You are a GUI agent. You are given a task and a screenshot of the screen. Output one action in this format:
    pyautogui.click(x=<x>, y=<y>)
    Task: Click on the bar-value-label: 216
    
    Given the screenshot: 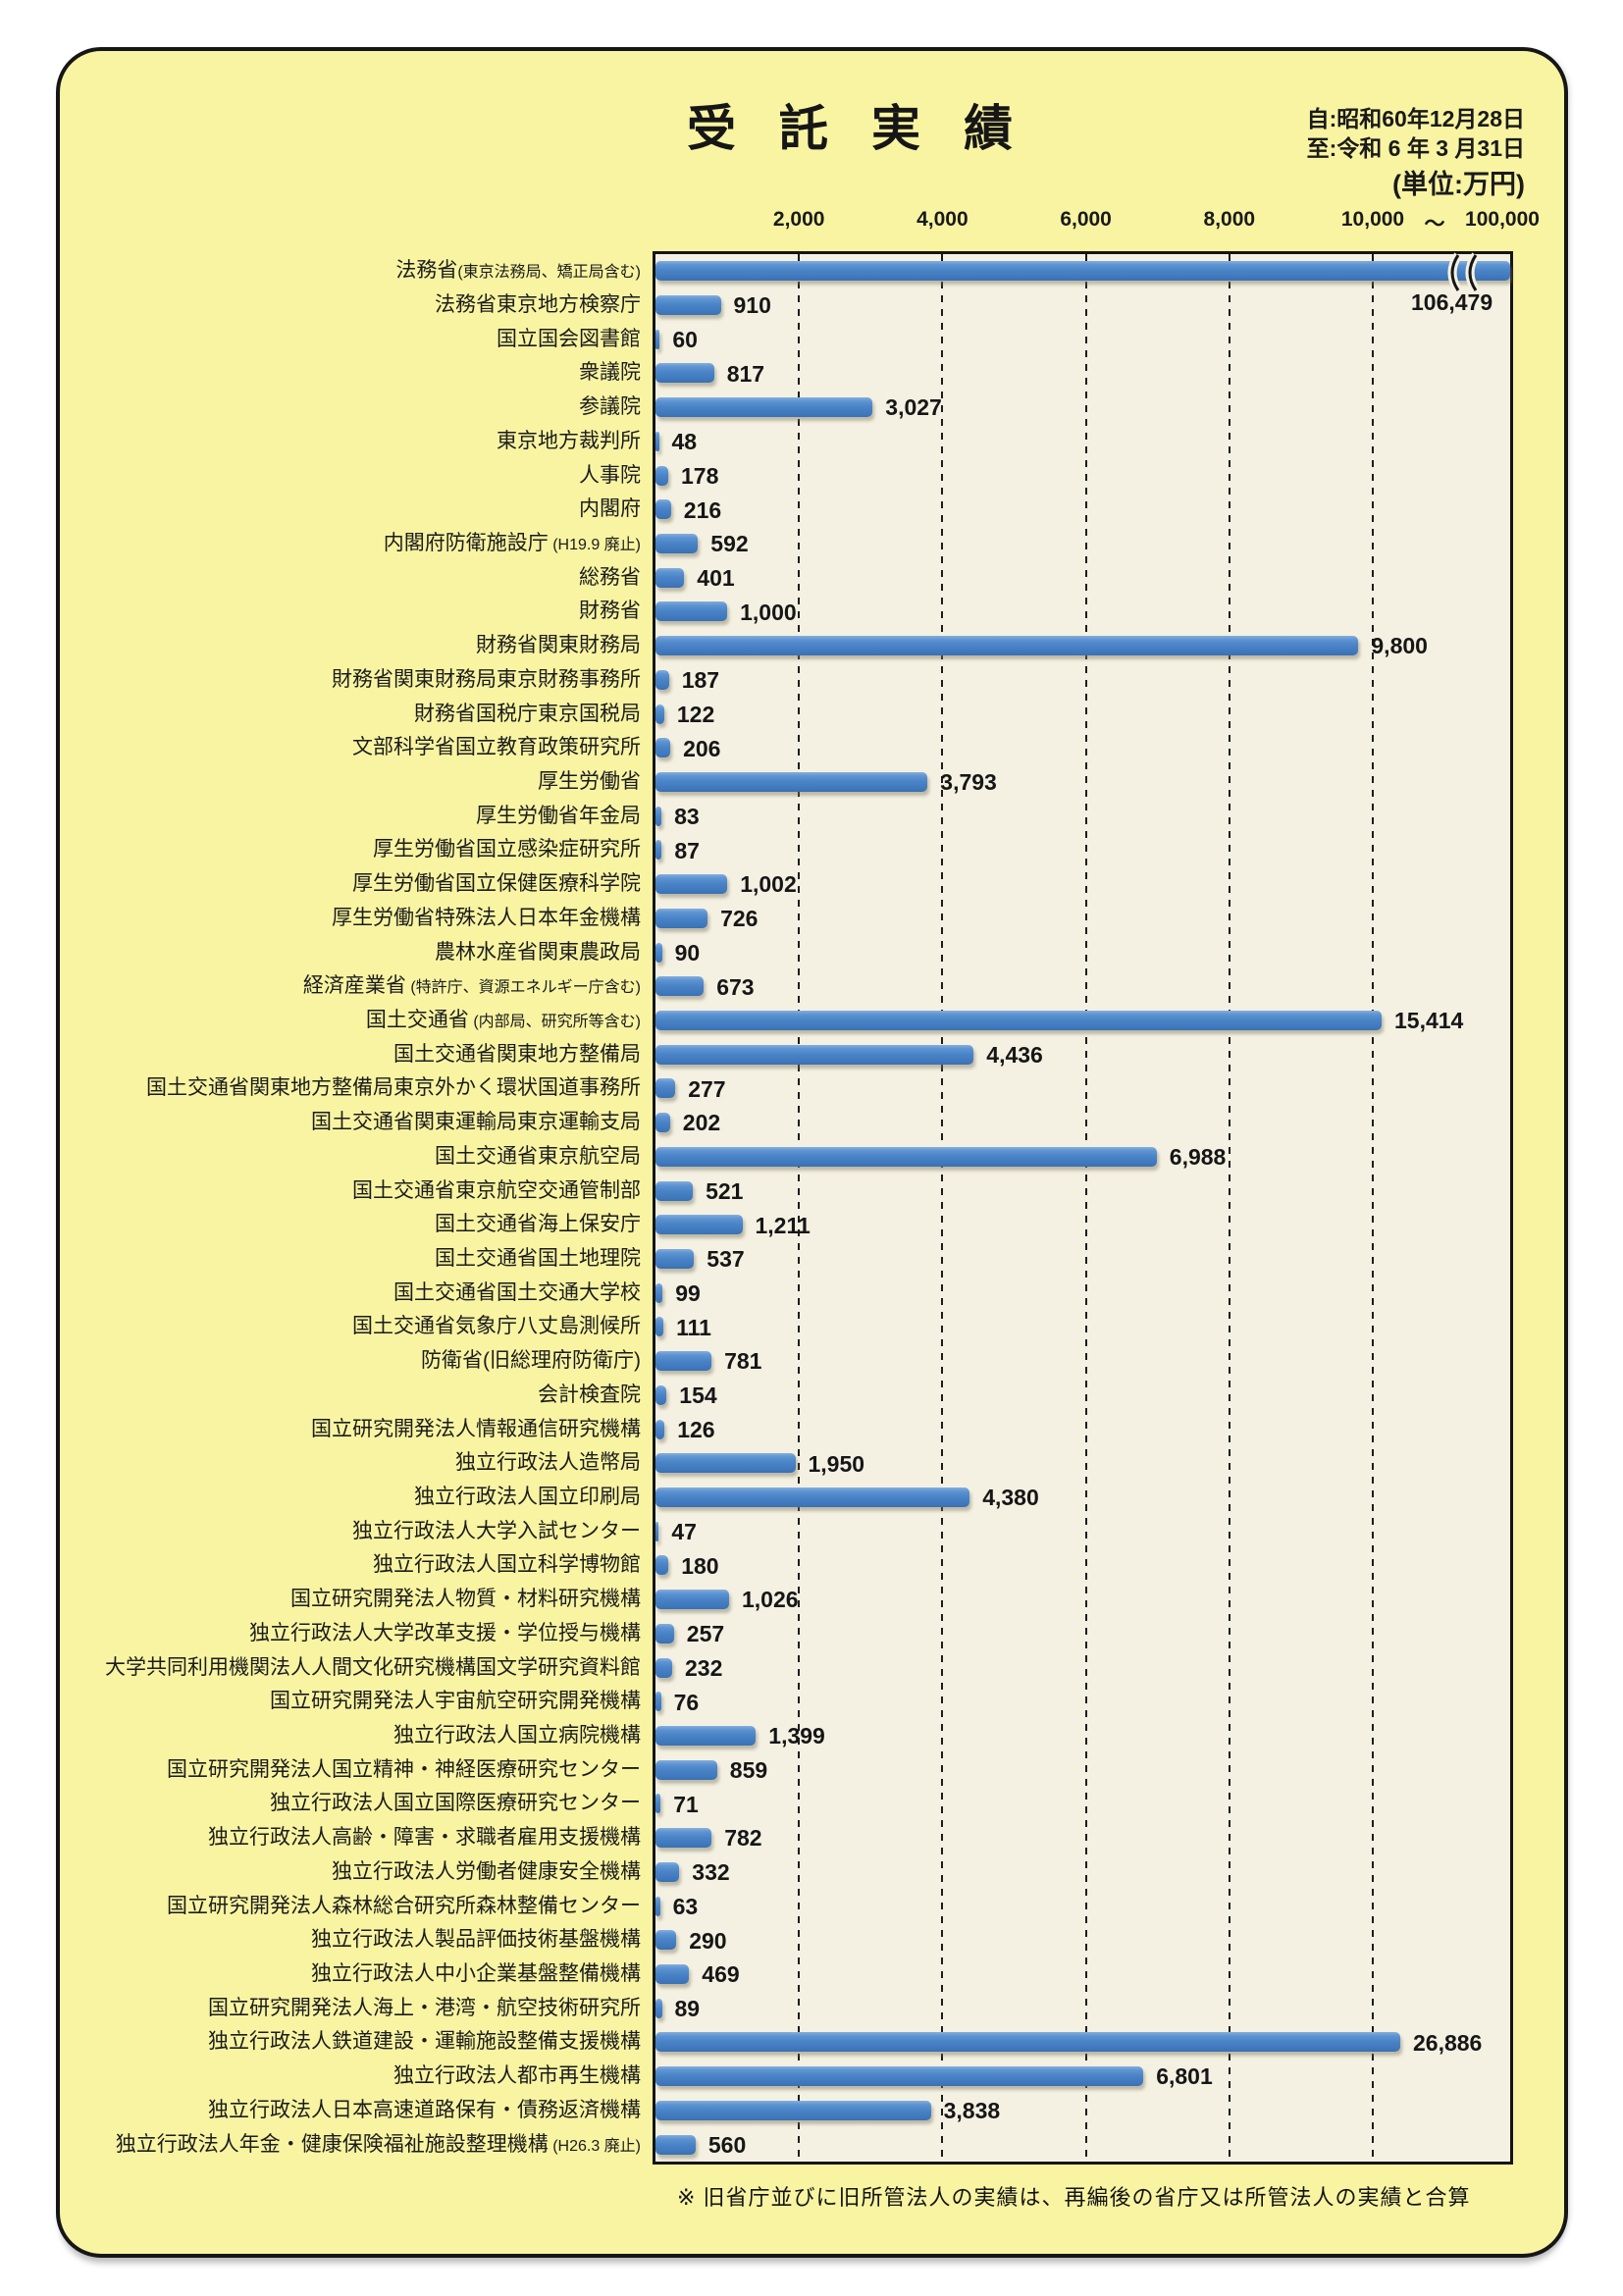 What is the action you would take?
    pyautogui.click(x=702, y=509)
    